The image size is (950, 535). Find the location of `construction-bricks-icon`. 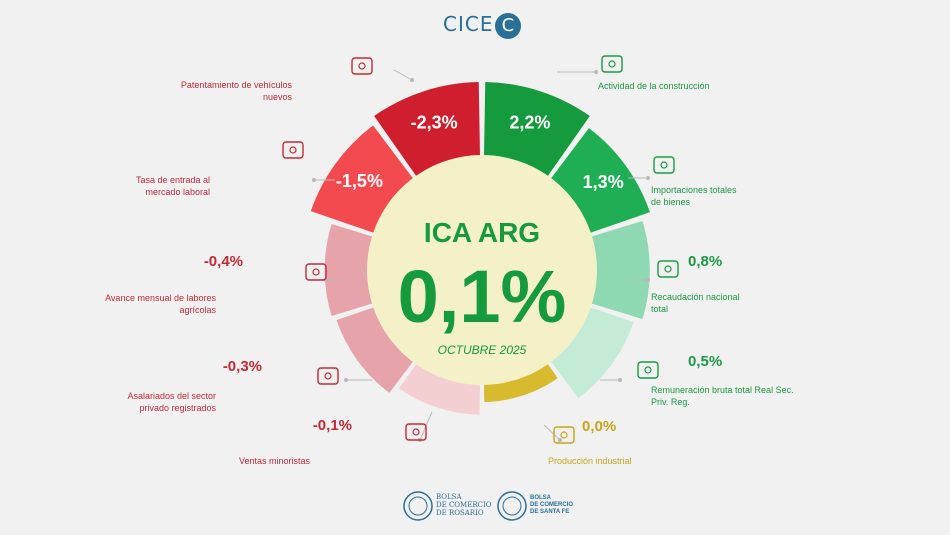

construction-bricks-icon is located at coordinates (612, 64).